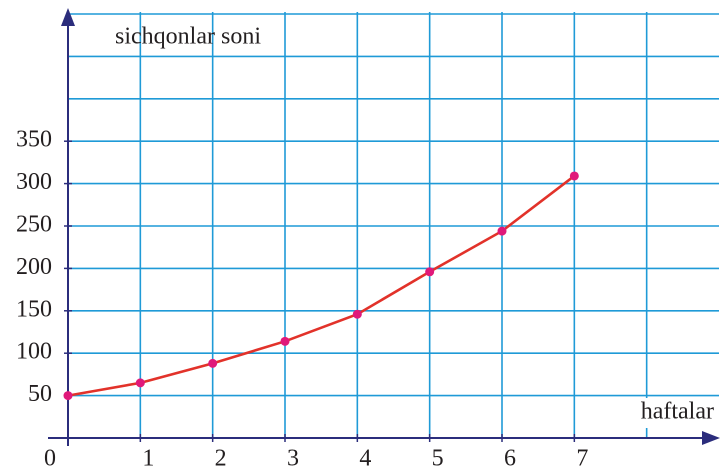  I want to click on x-tick-label: 3, so click(293, 457).